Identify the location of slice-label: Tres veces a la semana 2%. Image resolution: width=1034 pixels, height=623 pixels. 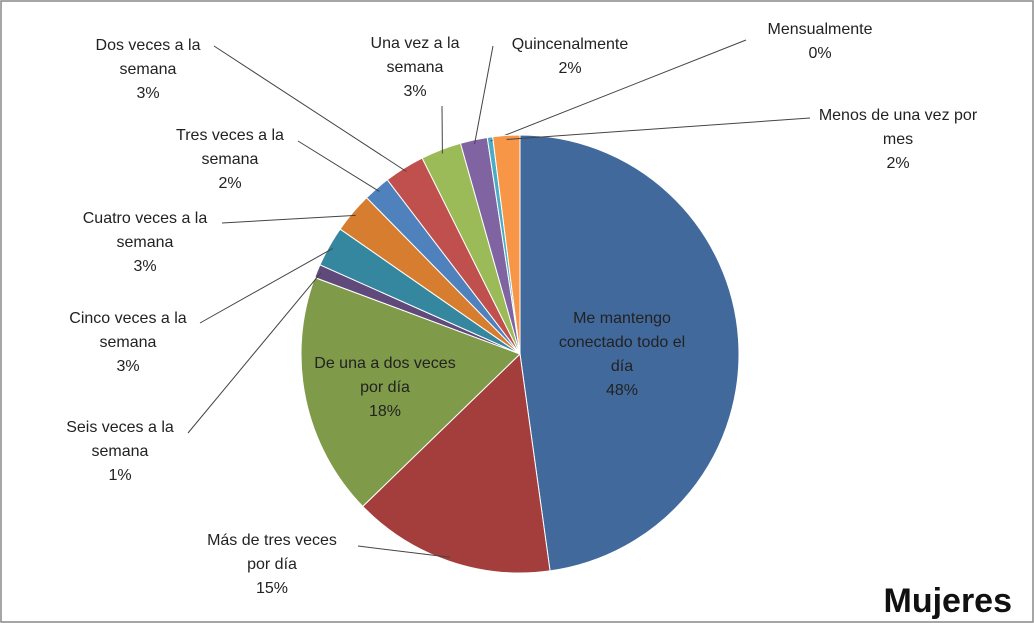
(230, 160).